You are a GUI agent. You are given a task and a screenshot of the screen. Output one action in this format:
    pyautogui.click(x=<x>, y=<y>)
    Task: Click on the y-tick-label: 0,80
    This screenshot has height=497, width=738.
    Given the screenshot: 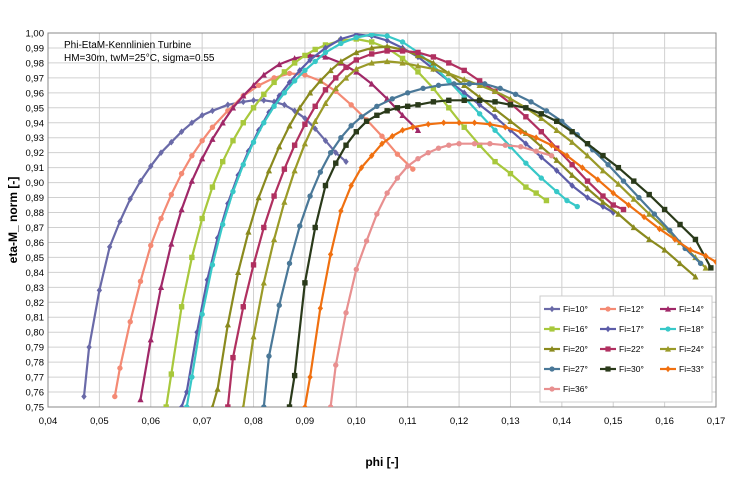 What is the action you would take?
    pyautogui.click(x=35, y=333)
    